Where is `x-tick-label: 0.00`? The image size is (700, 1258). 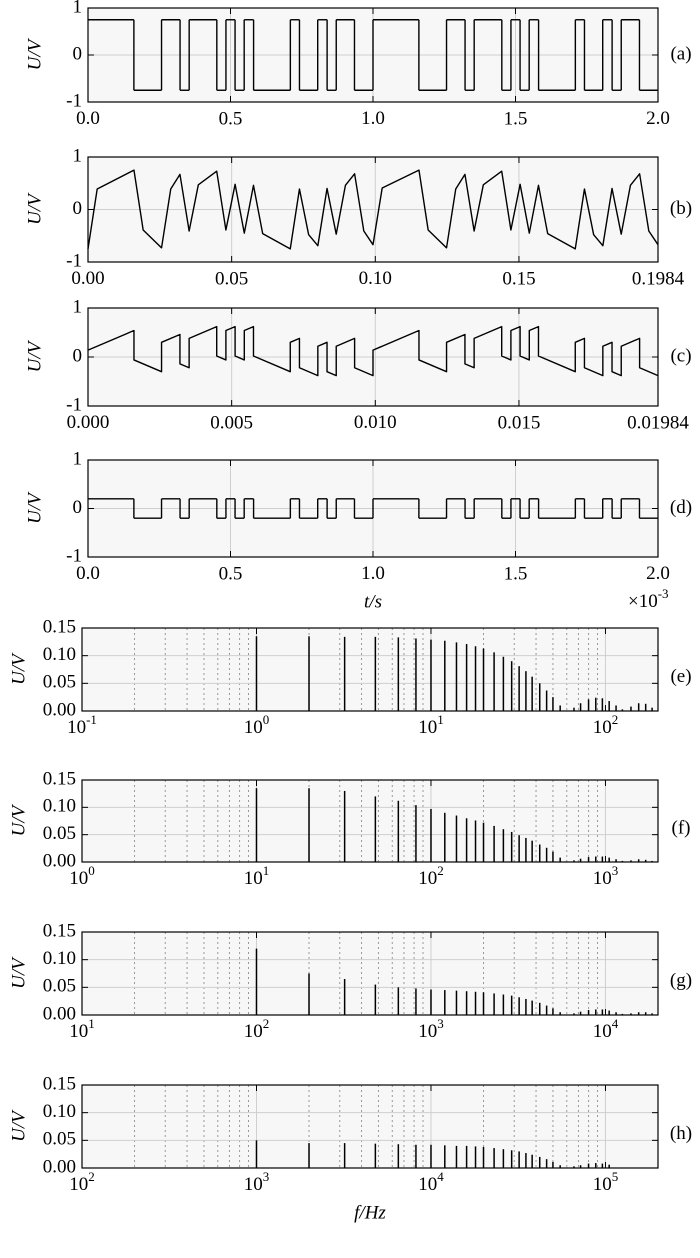 x-tick-label: 0.00 is located at coordinates (87, 278).